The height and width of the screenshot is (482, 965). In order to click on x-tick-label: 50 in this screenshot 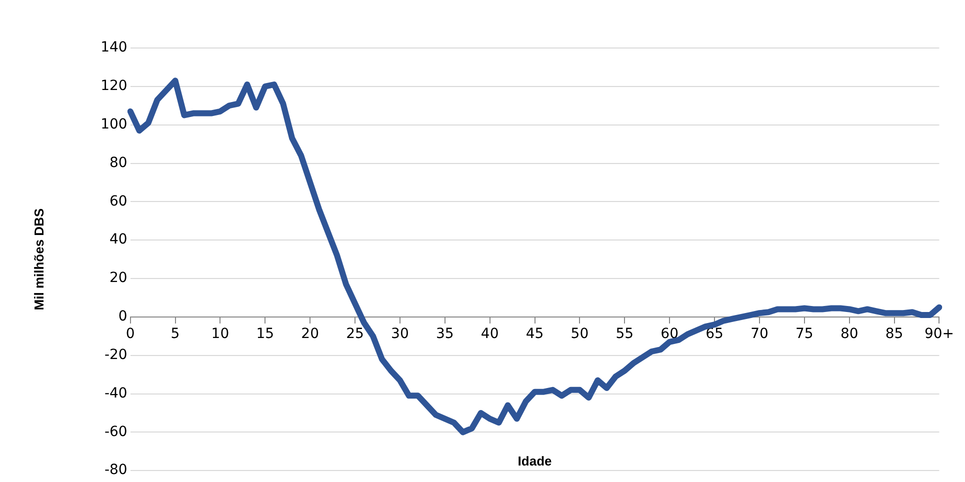, I will do `click(579, 334)`.